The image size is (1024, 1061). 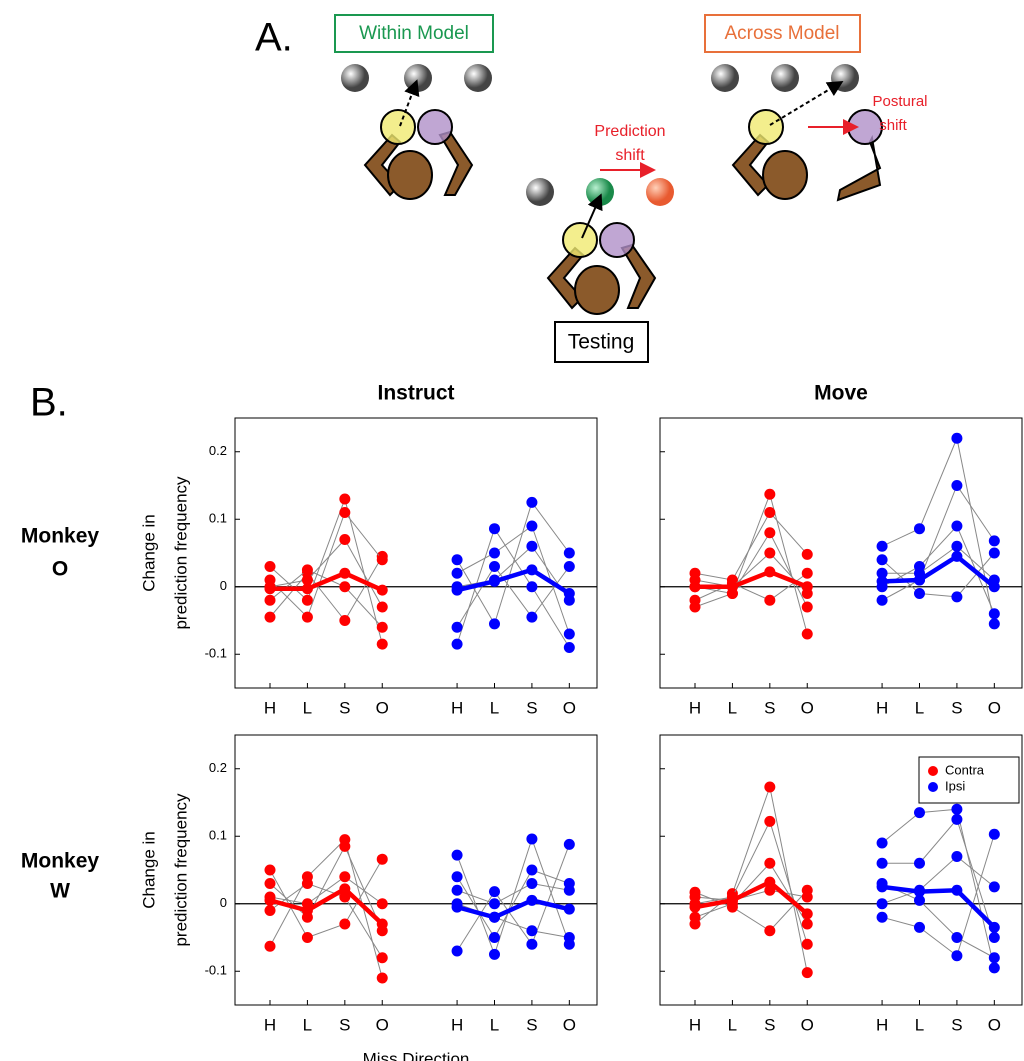 I want to click on across-label: Across Model, so click(x=781, y=33).